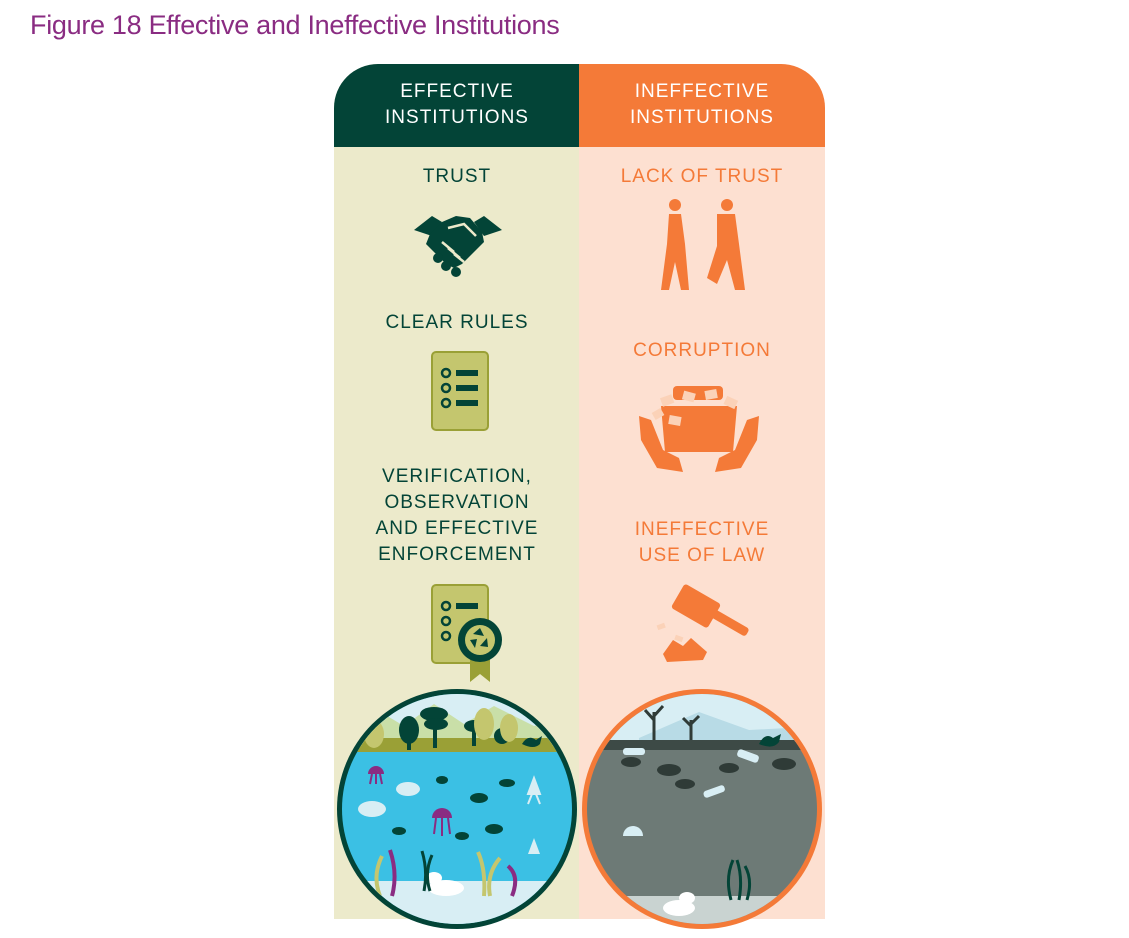  I want to click on walking-away-icon, so click(703, 244).